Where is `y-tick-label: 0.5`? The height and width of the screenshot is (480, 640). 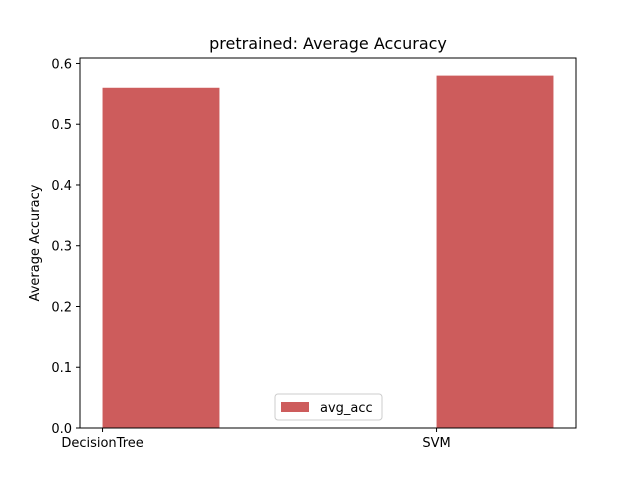 y-tick-label: 0.5 is located at coordinates (61, 125).